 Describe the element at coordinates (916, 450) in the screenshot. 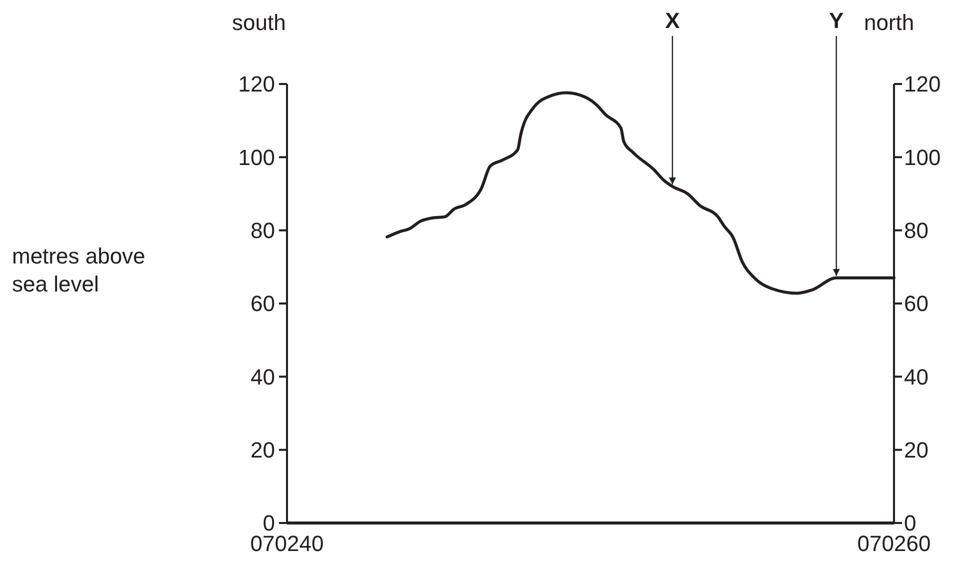

I see `y2-tick-label: 20` at that location.